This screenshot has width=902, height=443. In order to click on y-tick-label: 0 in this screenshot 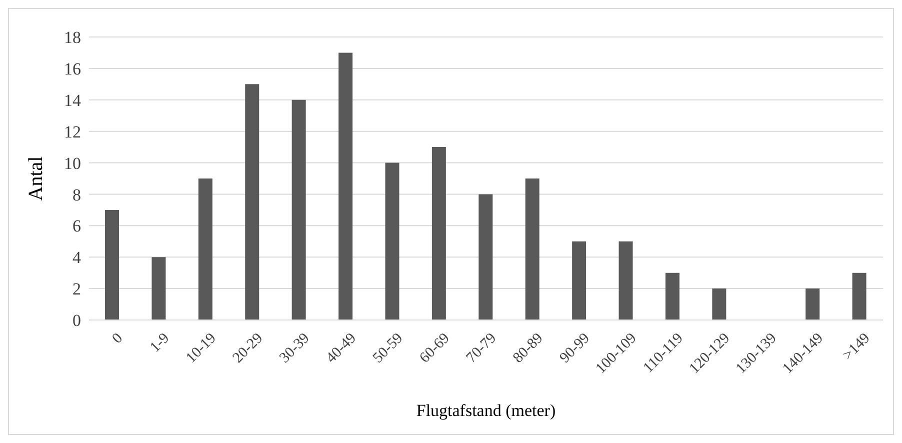, I will do `click(76, 320)`.